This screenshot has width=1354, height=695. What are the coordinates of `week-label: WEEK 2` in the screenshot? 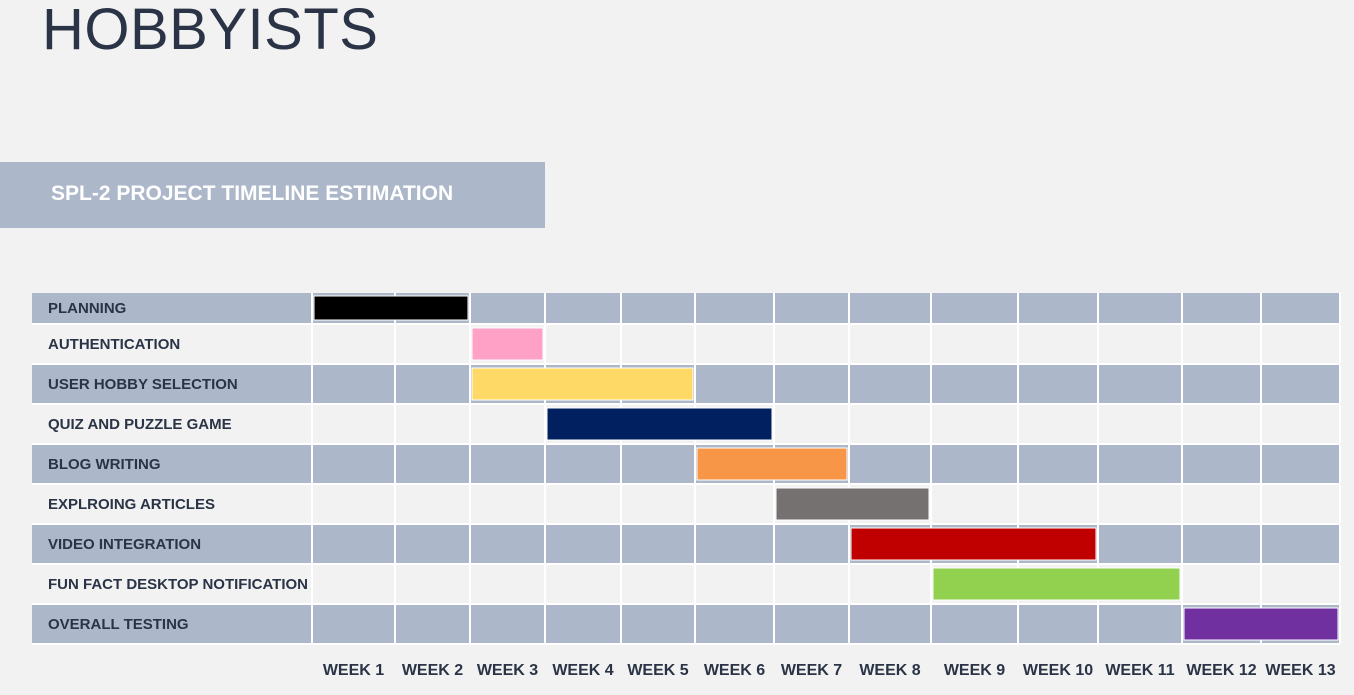 It's located at (432, 670).